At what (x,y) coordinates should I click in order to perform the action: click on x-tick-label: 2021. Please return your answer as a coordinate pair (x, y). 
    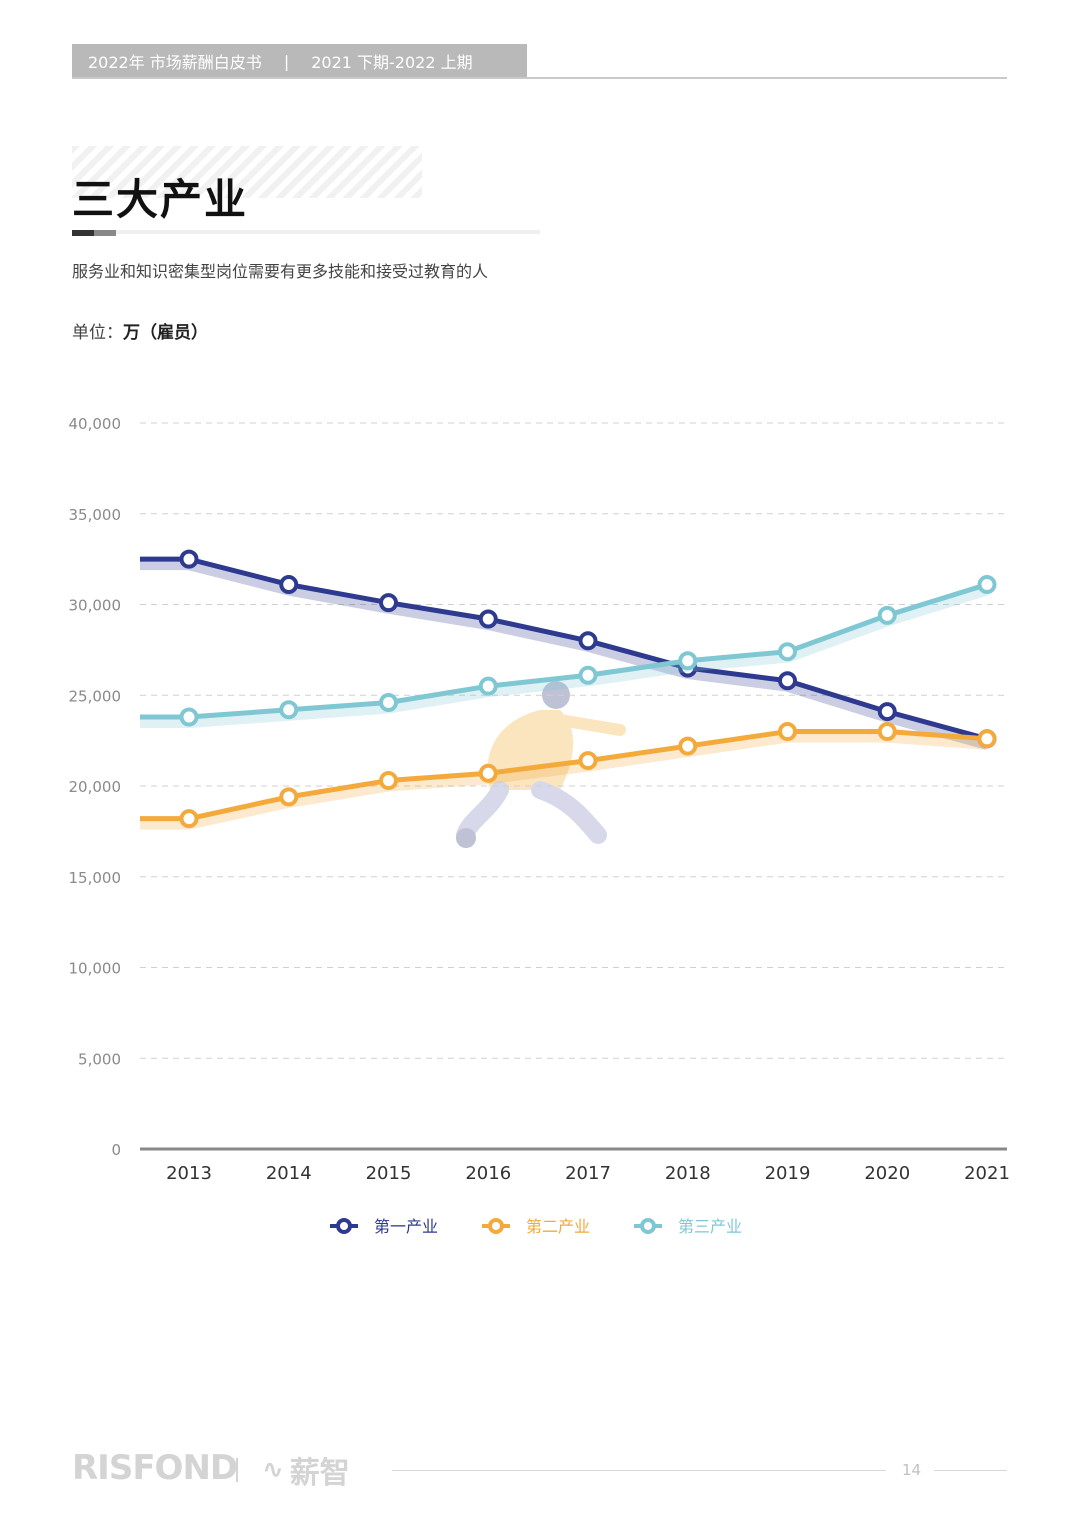
    Looking at the image, I should click on (987, 1173).